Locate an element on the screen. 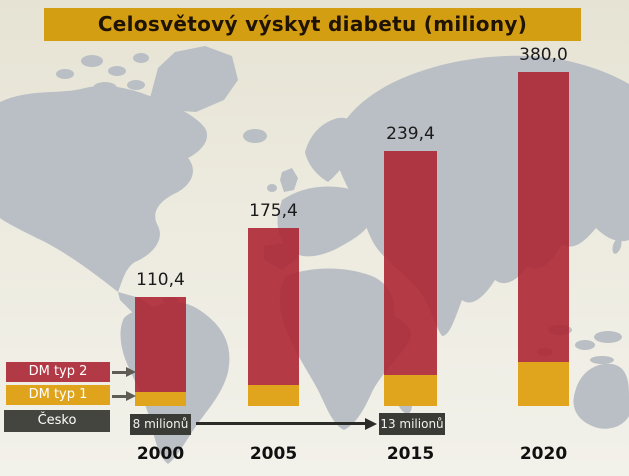  map-europe is located at coordinates (325, 221).